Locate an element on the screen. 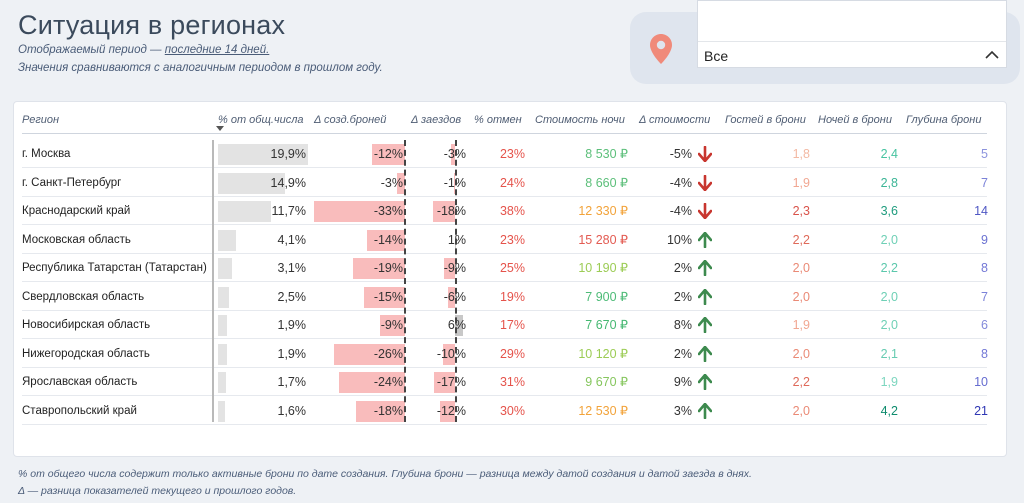  cell-nights: 3,6 is located at coordinates (889, 211).